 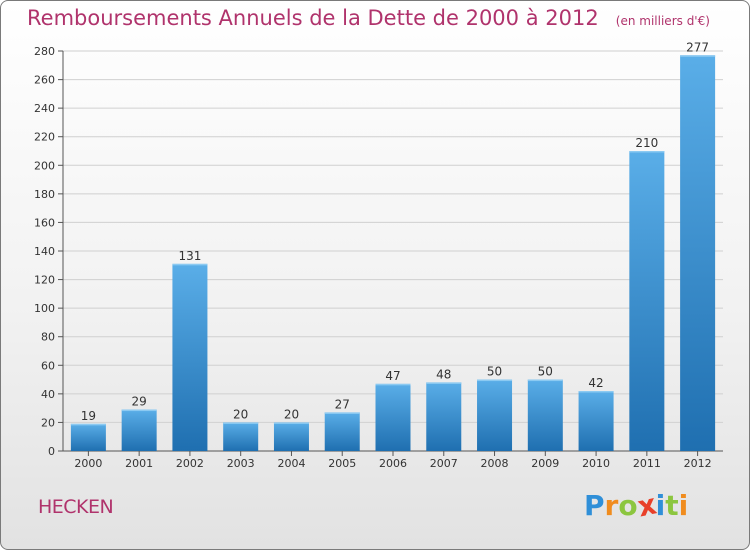 What do you see at coordinates (241, 463) in the screenshot?
I see `x-tick-label: 2003` at bounding box center [241, 463].